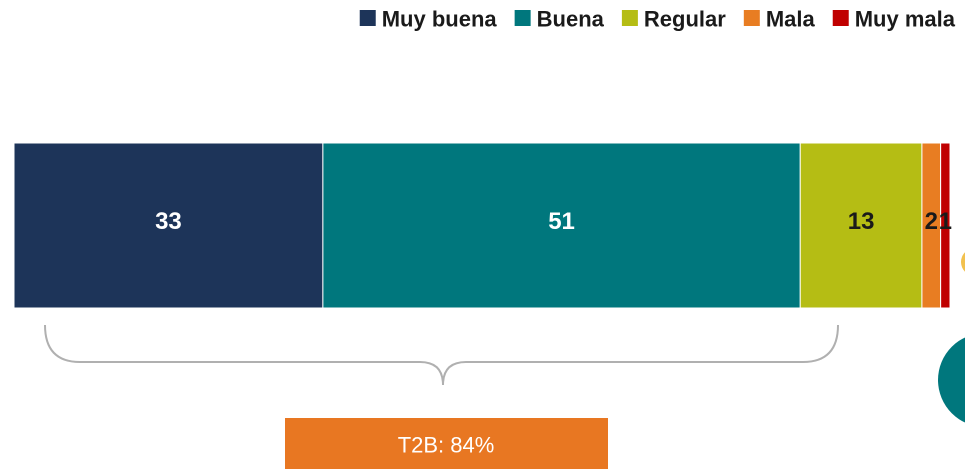 The height and width of the screenshot is (469, 965). What do you see at coordinates (791, 19) in the screenshot?
I see `legend-label: Mala` at bounding box center [791, 19].